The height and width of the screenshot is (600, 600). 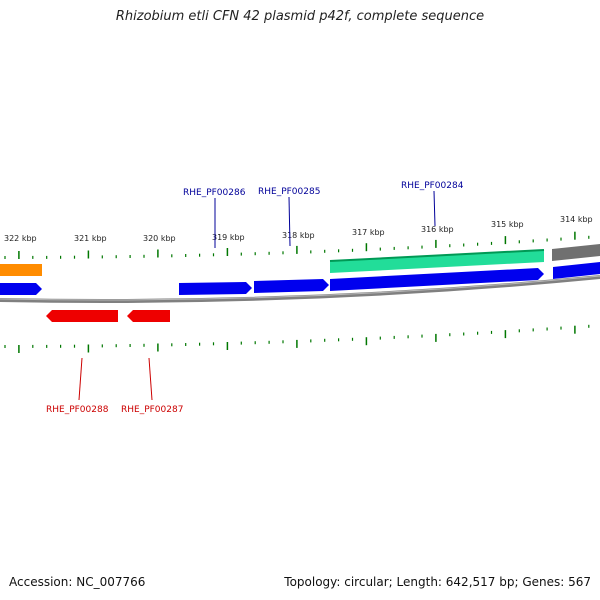 What do you see at coordinates (289, 221) in the screenshot?
I see `leader-line-rhe-pf00285` at bounding box center [289, 221].